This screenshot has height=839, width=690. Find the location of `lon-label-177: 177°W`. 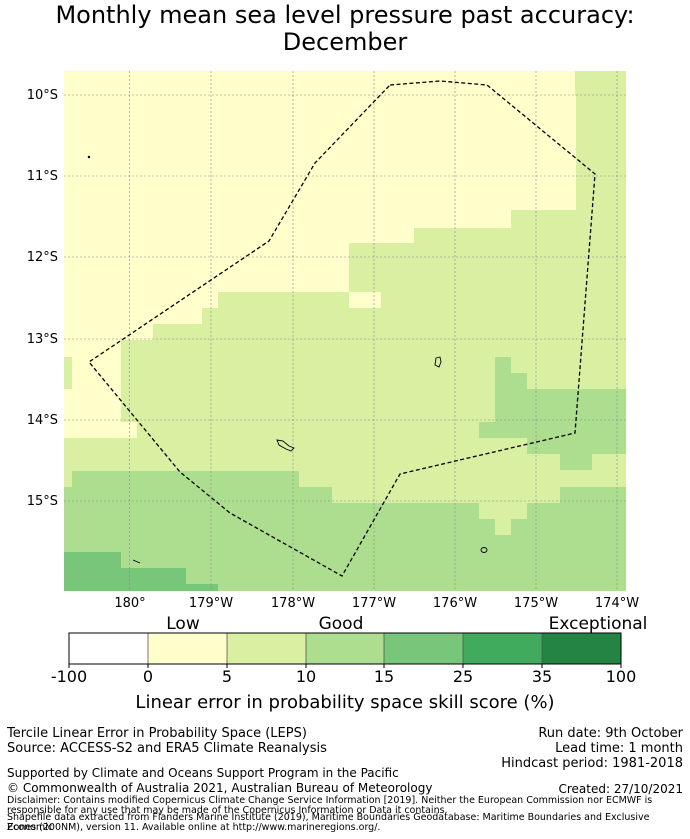

lon-label-177: 177°W is located at coordinates (374, 603).